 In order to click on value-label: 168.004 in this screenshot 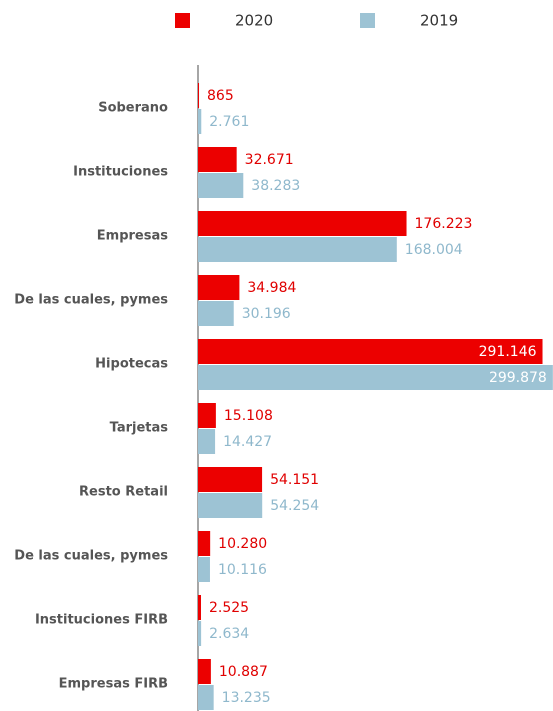, I will do `click(434, 250)`.